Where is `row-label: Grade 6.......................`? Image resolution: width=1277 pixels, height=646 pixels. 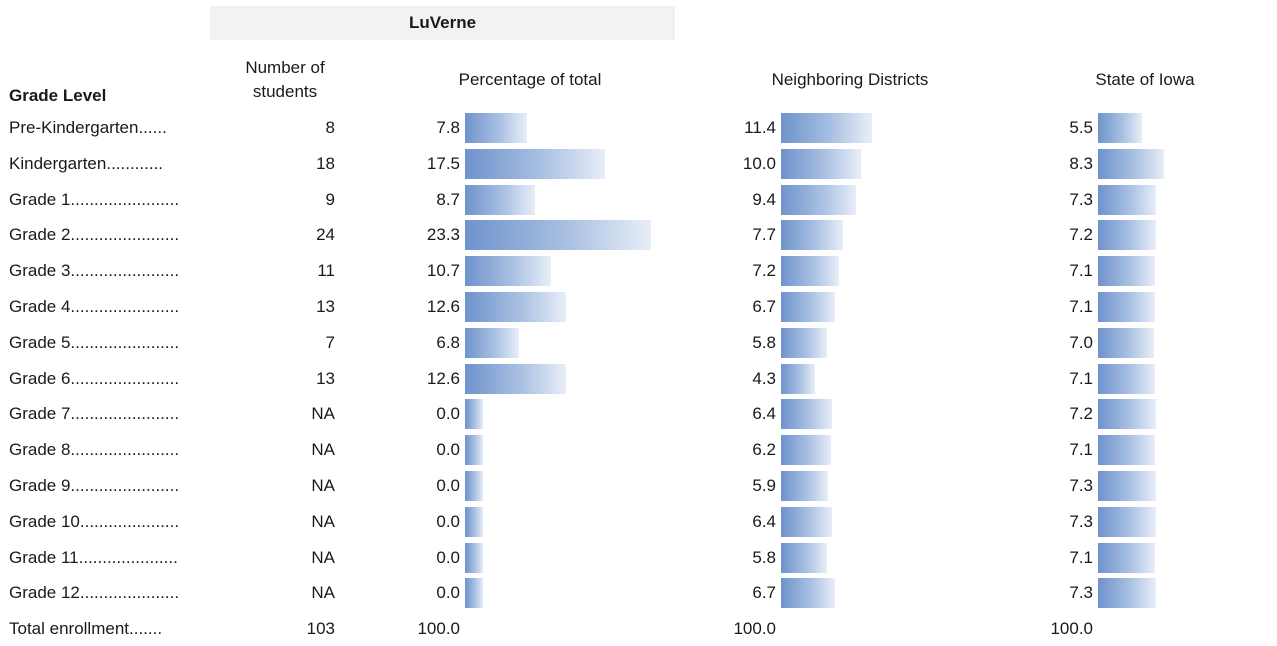 row-label: Grade 6....................... is located at coordinates (94, 378).